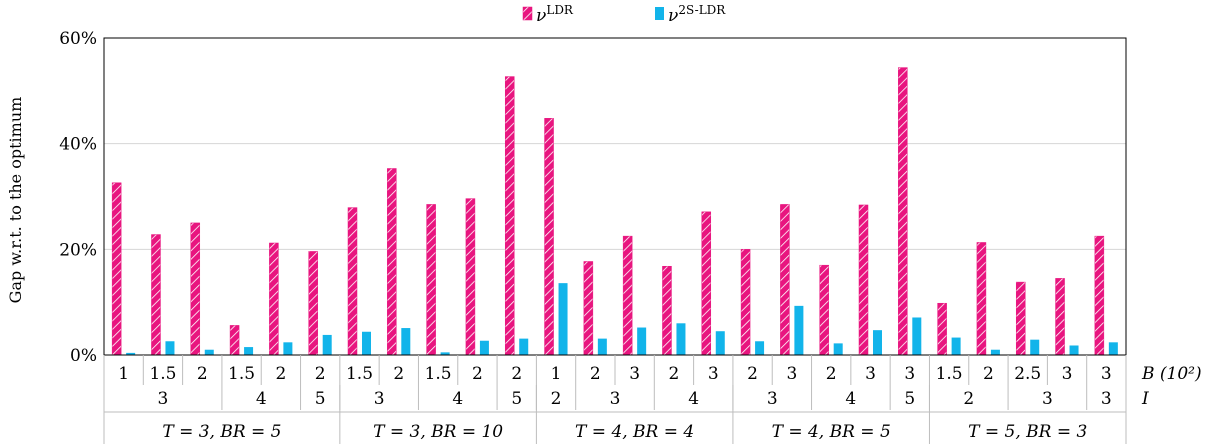 The image size is (1230, 444). Describe the element at coordinates (78, 250) in the screenshot. I see `y-tick-label: 20%` at that location.